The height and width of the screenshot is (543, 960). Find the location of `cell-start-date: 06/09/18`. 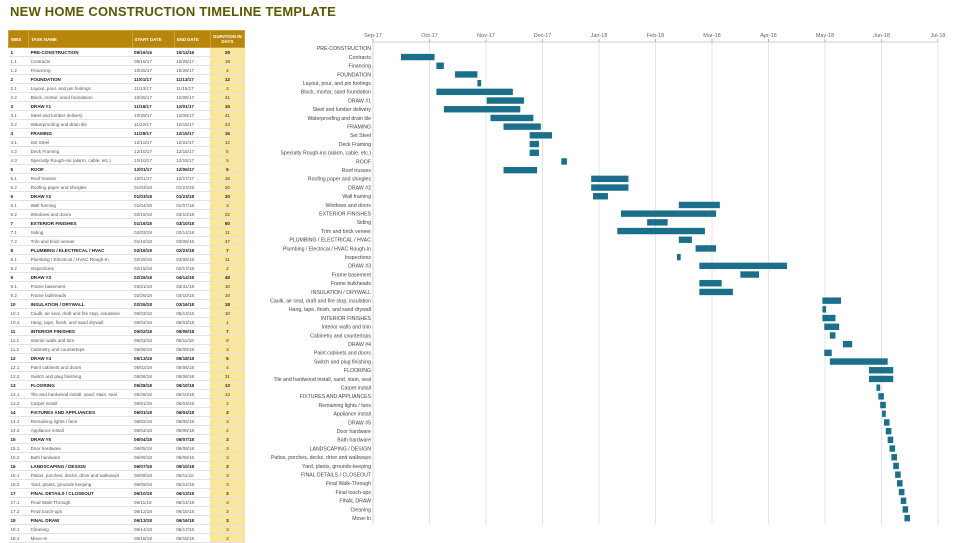

cell-start-date: 06/09/18 is located at coordinates (153, 484).